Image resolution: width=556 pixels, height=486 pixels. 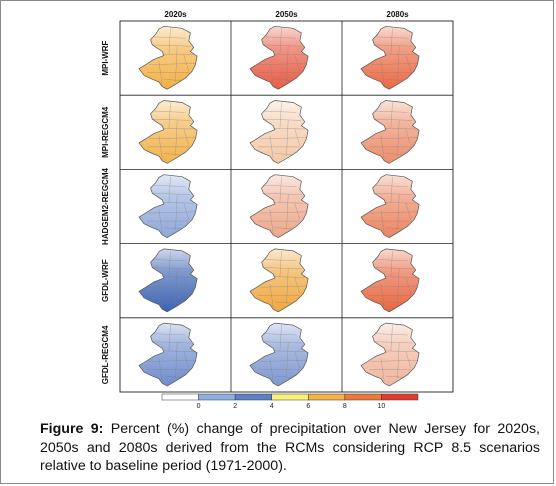 What do you see at coordinates (175, 14) in the screenshot?
I see `column-header-2020s: 2020s` at bounding box center [175, 14].